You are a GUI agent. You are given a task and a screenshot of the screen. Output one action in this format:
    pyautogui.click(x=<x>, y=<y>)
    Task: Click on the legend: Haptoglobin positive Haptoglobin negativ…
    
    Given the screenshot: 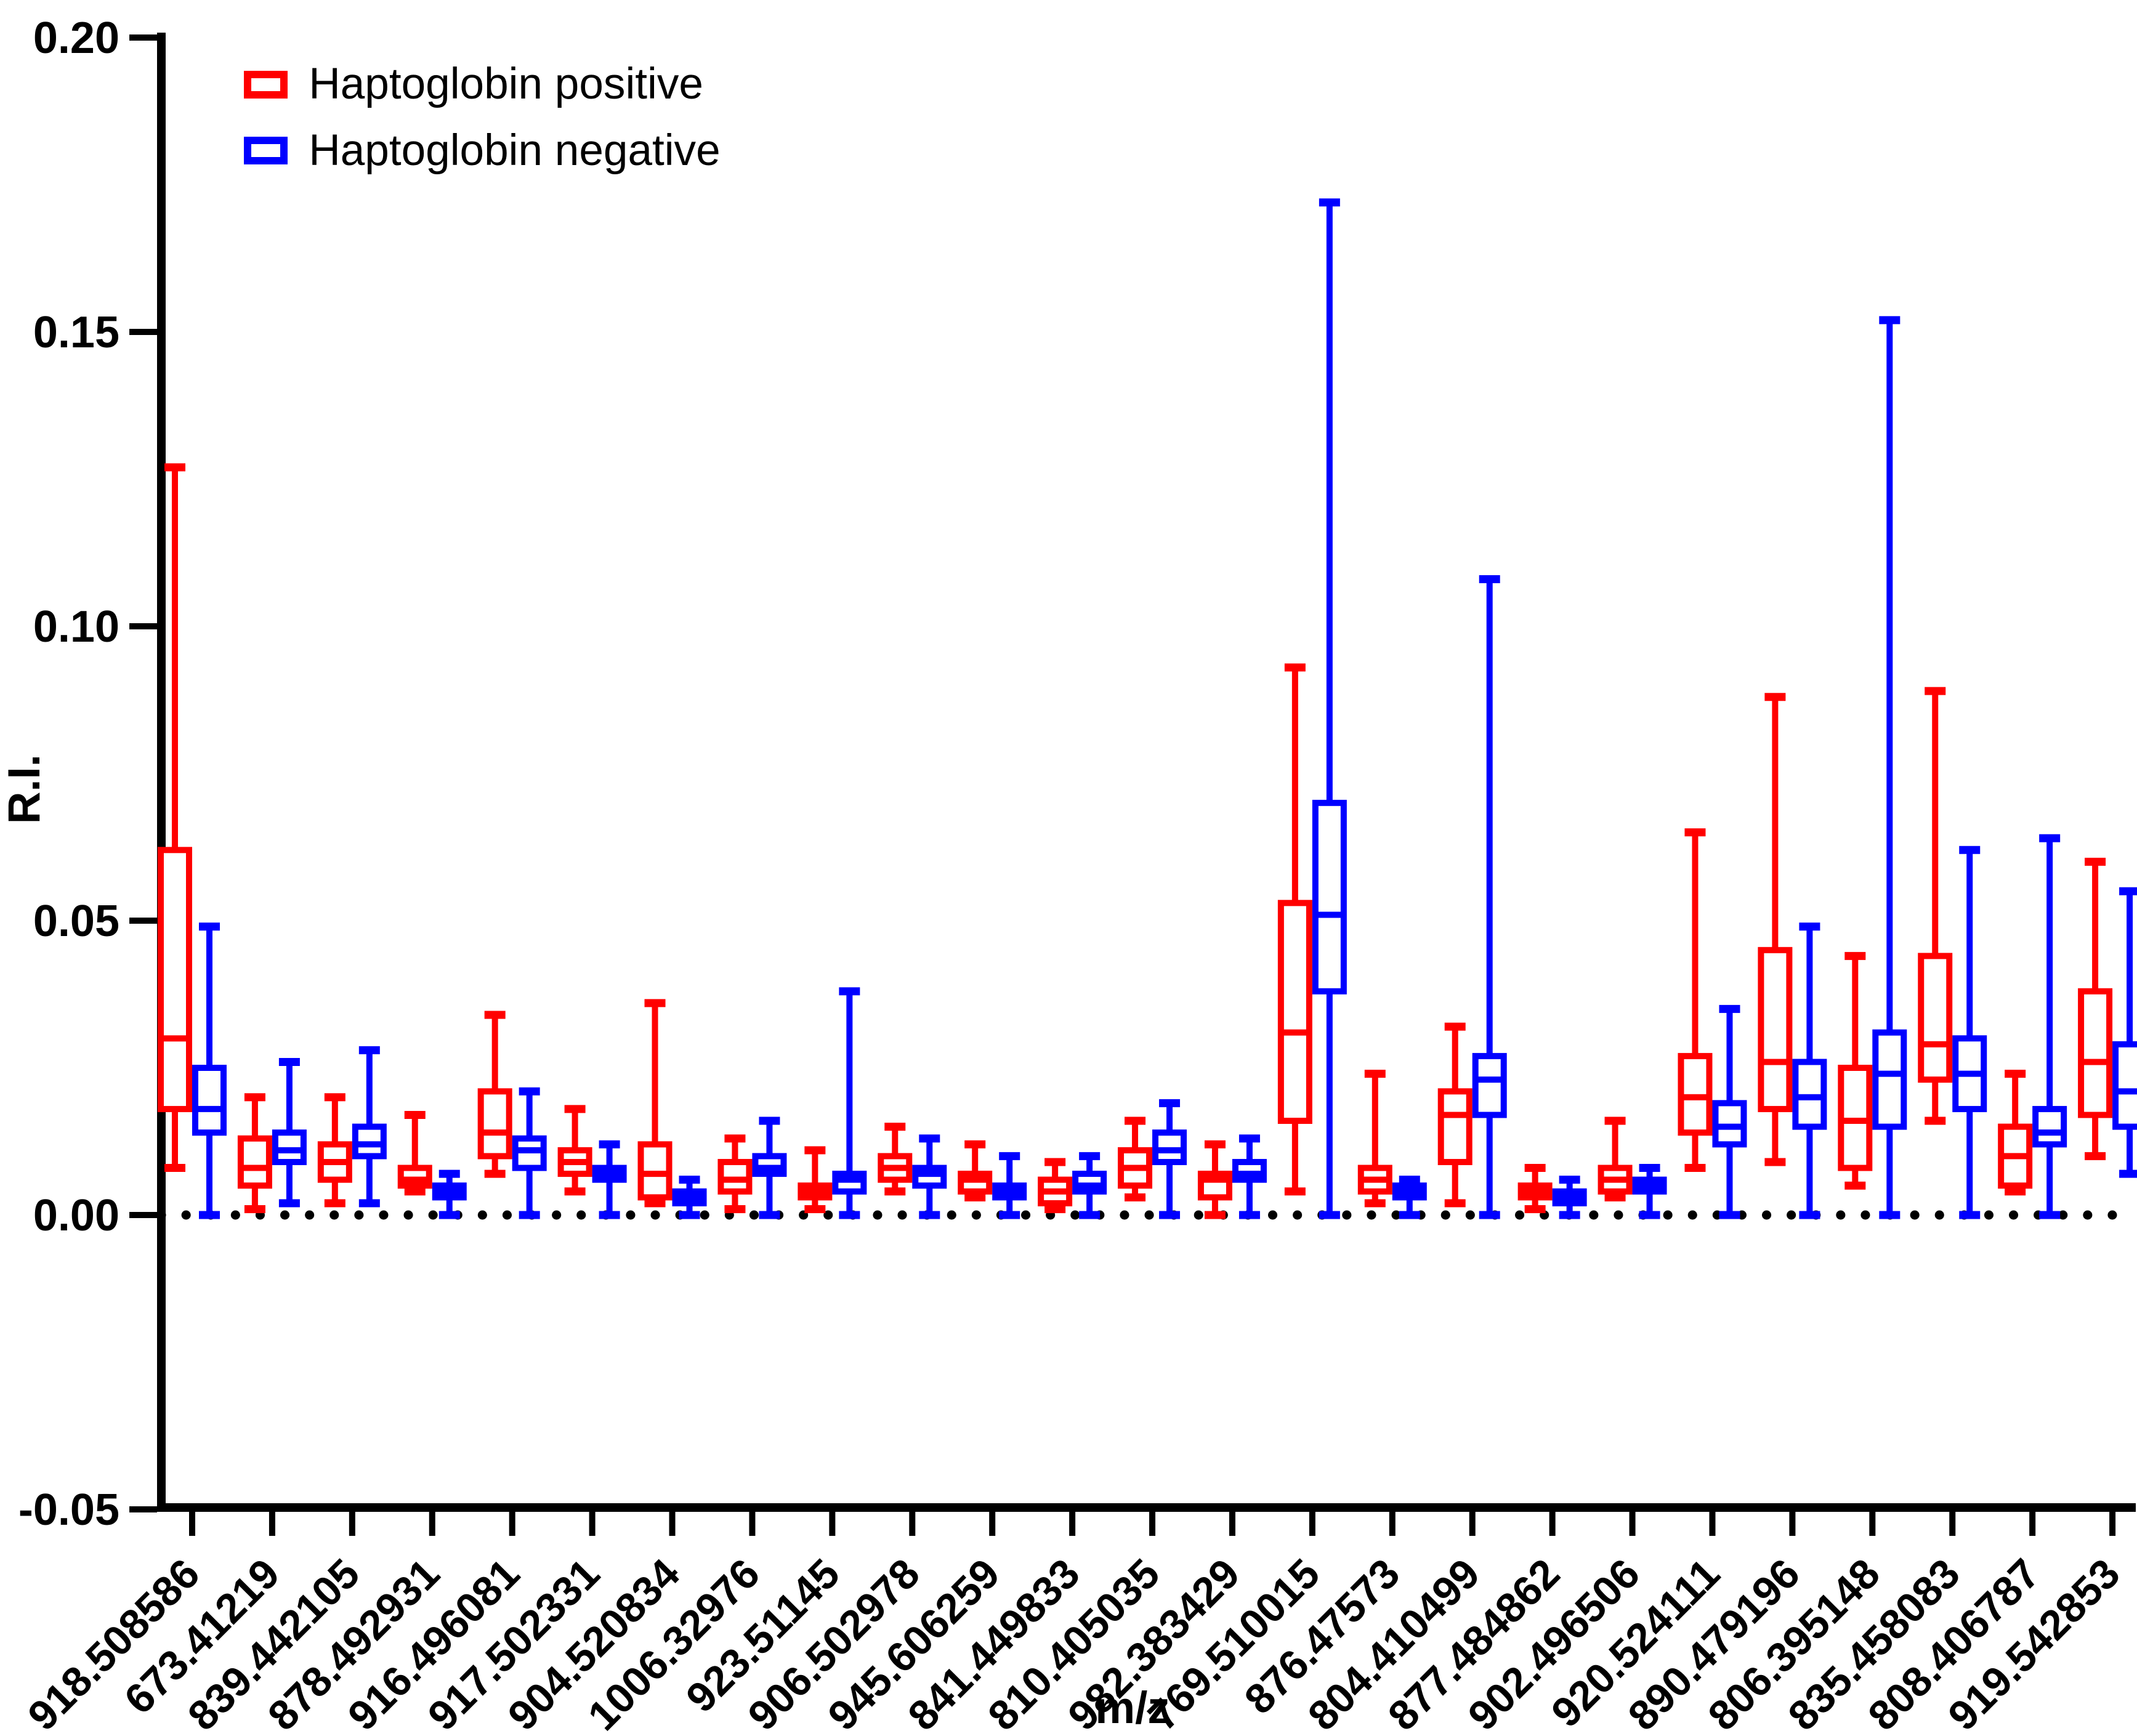 What is the action you would take?
    pyautogui.click(x=482, y=118)
    